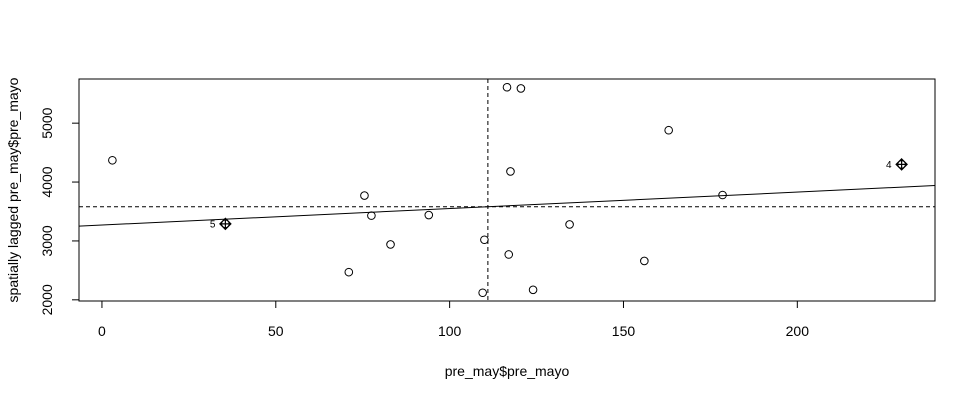 This screenshot has height=400, width=975. I want to click on x-tick-label: 100, so click(450, 331).